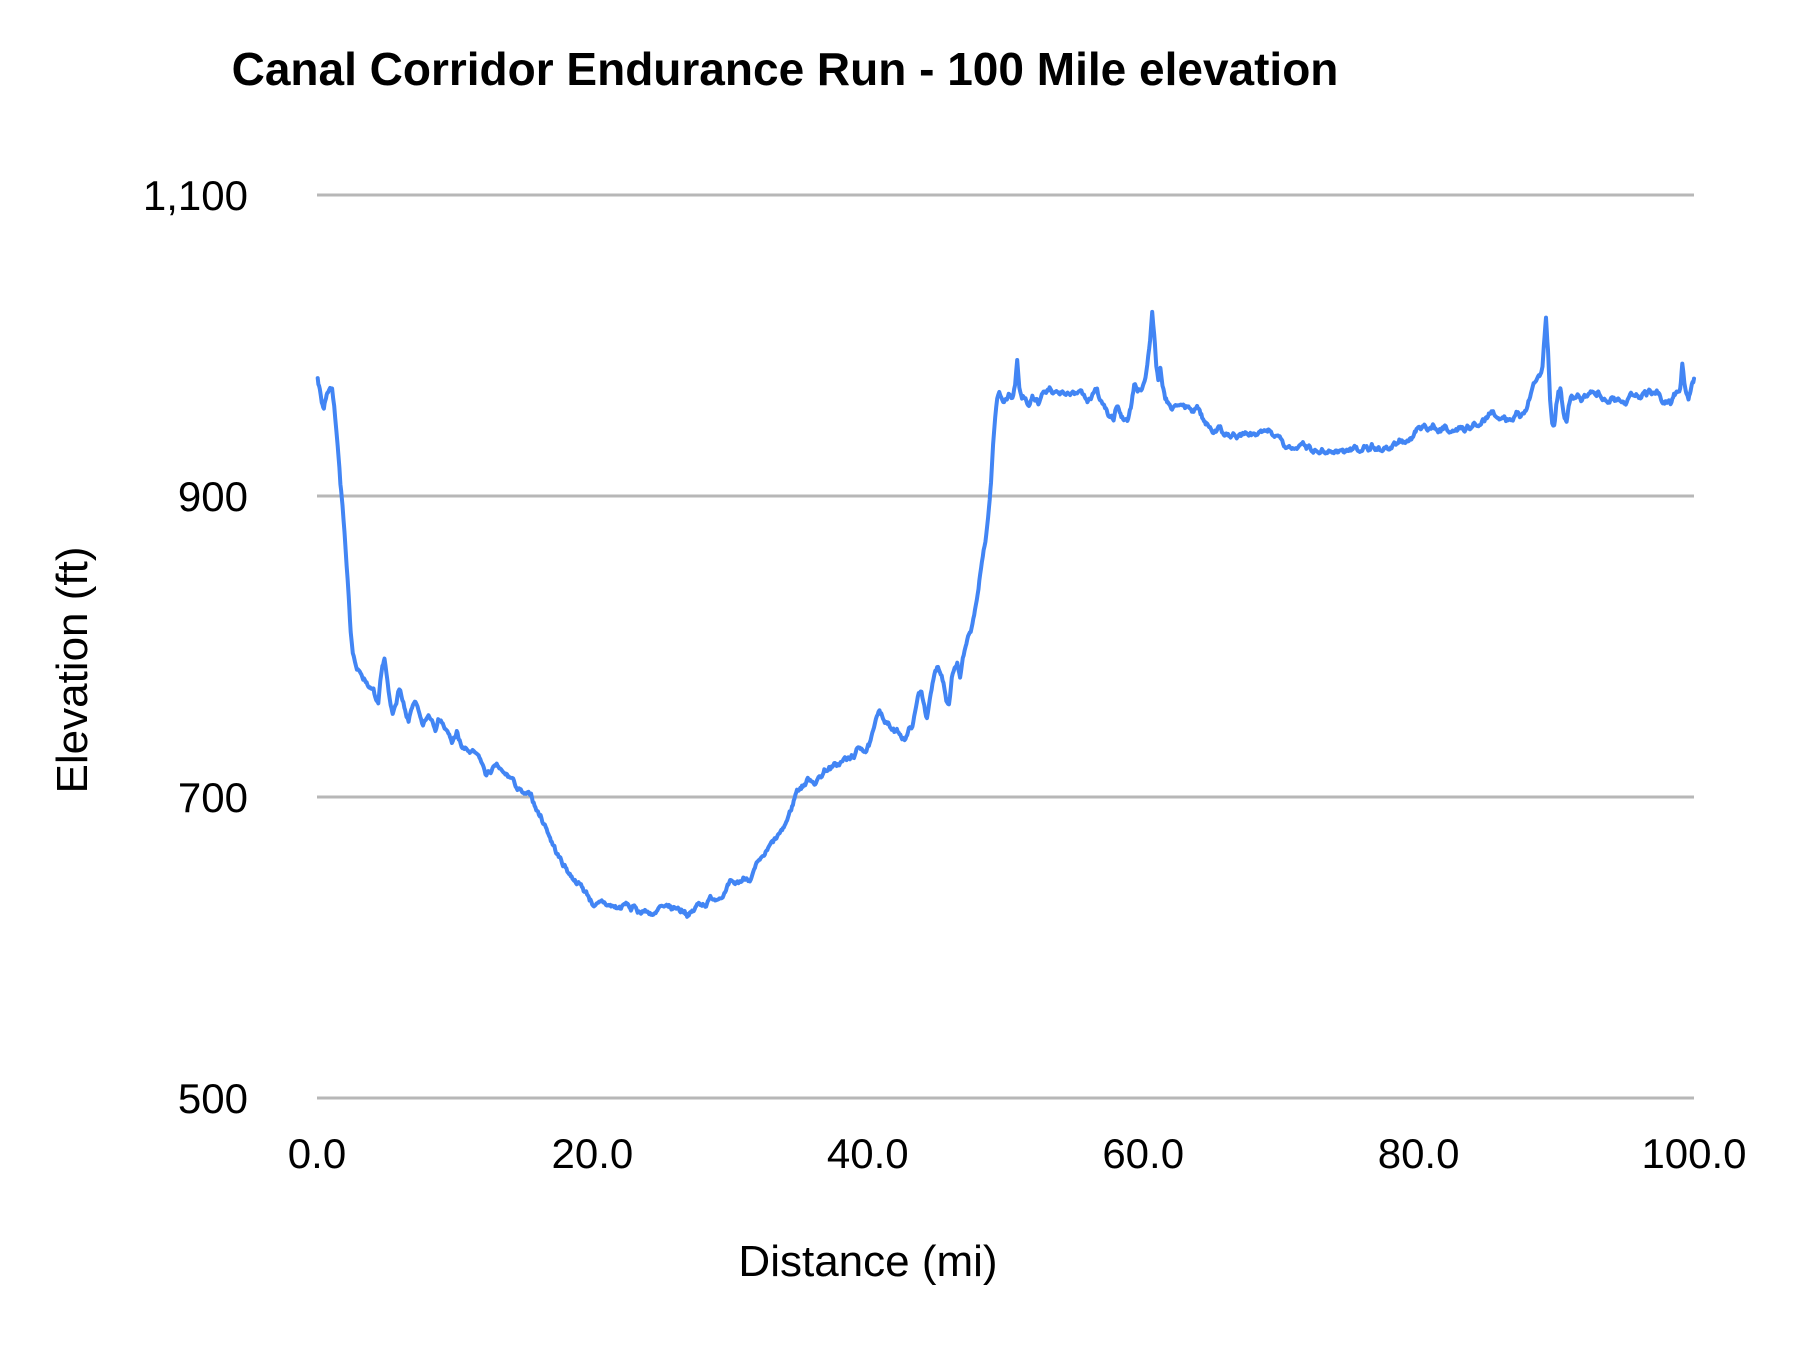 This screenshot has width=1800, height=1350. What do you see at coordinates (868, 1261) in the screenshot?
I see `x-axis-title: Distance (mi)` at bounding box center [868, 1261].